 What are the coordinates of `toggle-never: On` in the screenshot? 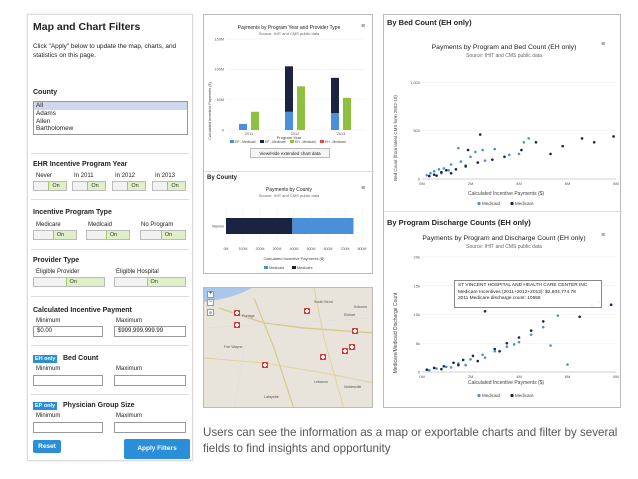 It's located at (50, 186).